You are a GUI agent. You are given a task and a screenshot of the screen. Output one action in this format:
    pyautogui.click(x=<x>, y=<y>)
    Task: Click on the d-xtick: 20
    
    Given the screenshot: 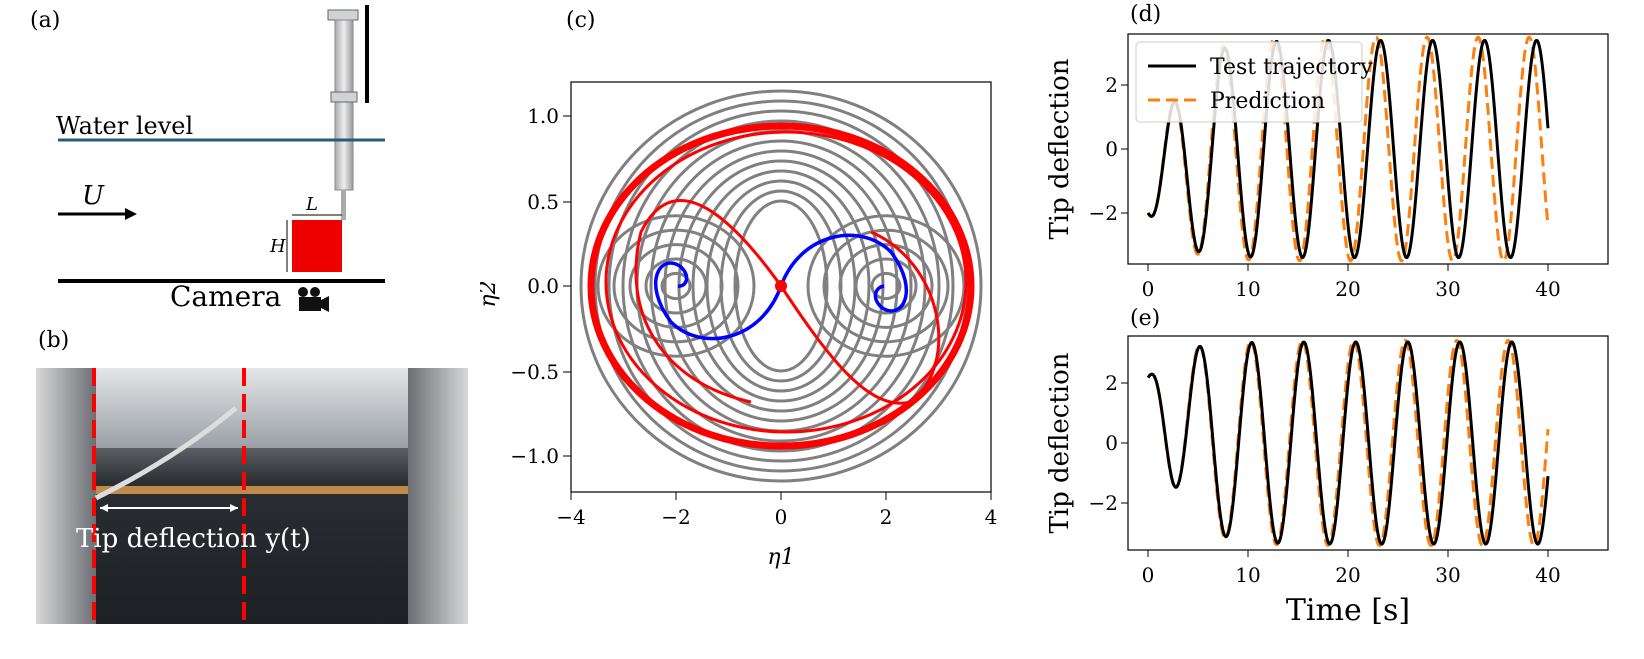 What is the action you would take?
    pyautogui.click(x=1347, y=289)
    